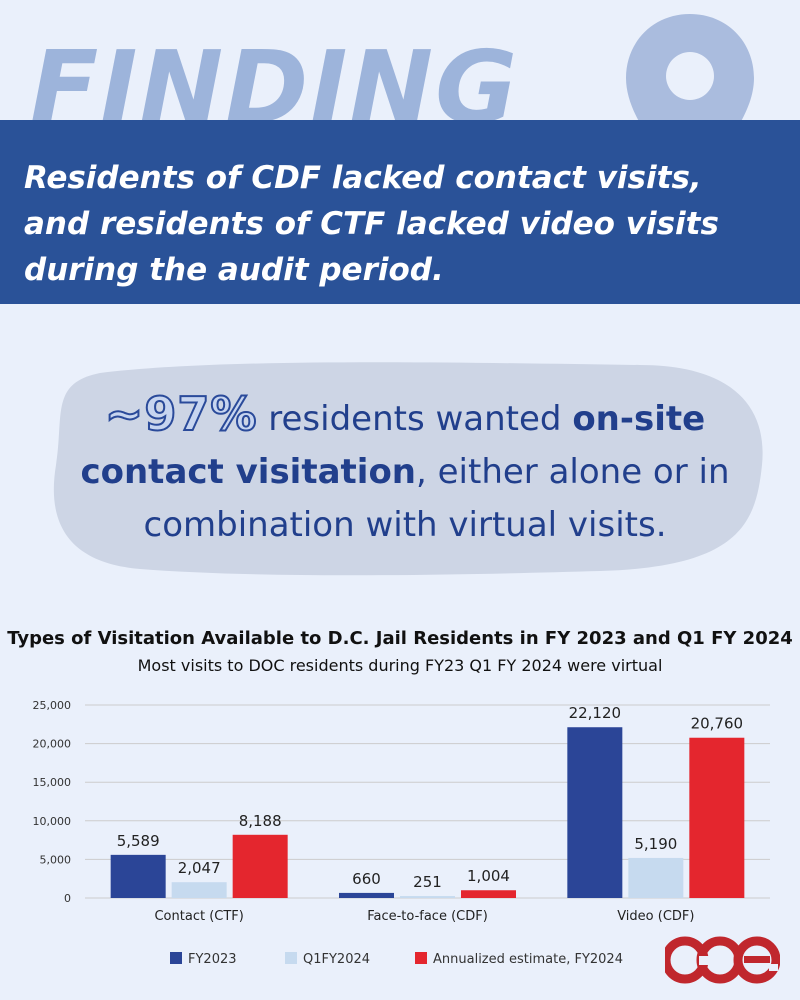 The image size is (800, 1000). Describe the element at coordinates (427, 882) in the screenshot. I see `data-label: 251` at that location.